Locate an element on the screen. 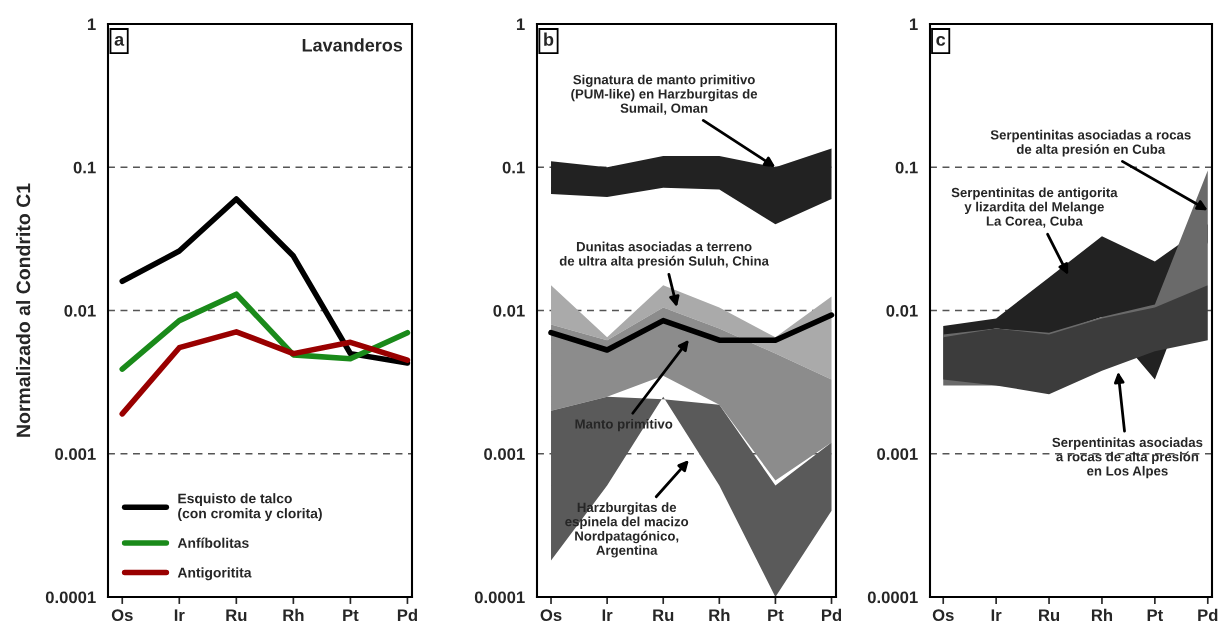 The image size is (1231, 625). annotation: b is located at coordinates (549, 39).